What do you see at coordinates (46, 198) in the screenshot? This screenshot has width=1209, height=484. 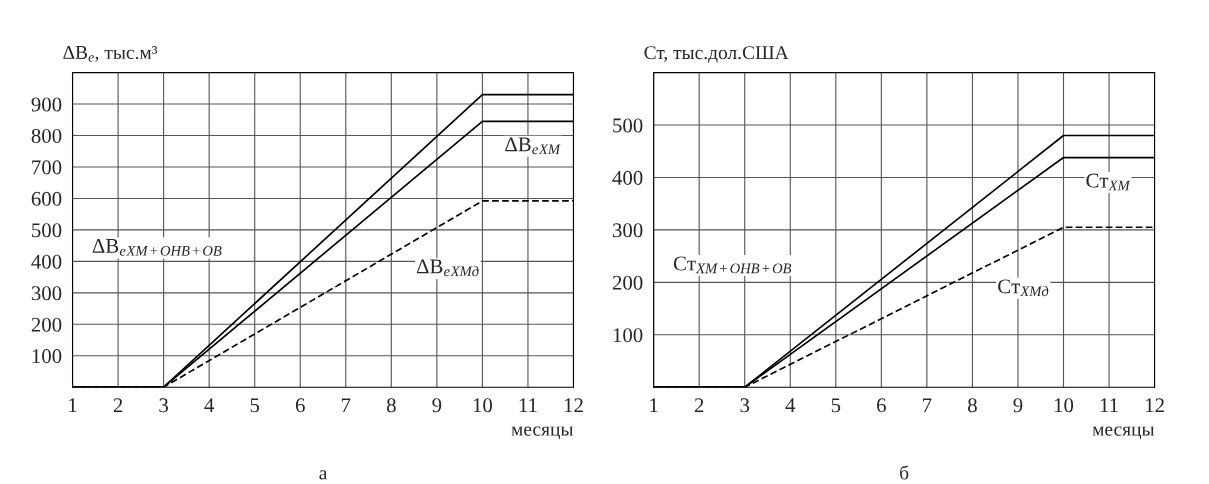 I see `y-tick-label: 600` at bounding box center [46, 198].